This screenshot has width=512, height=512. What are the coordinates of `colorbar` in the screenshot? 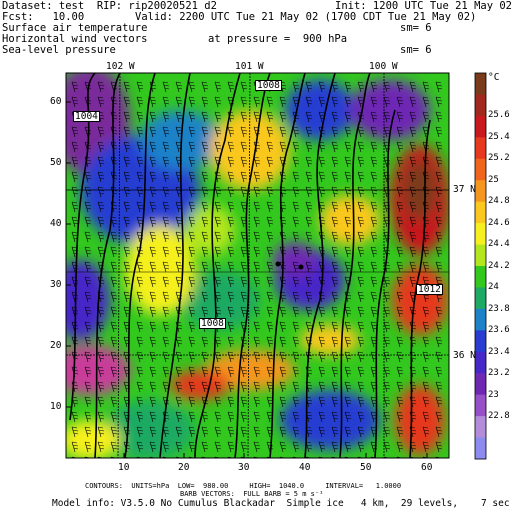 It's located at (480, 266).